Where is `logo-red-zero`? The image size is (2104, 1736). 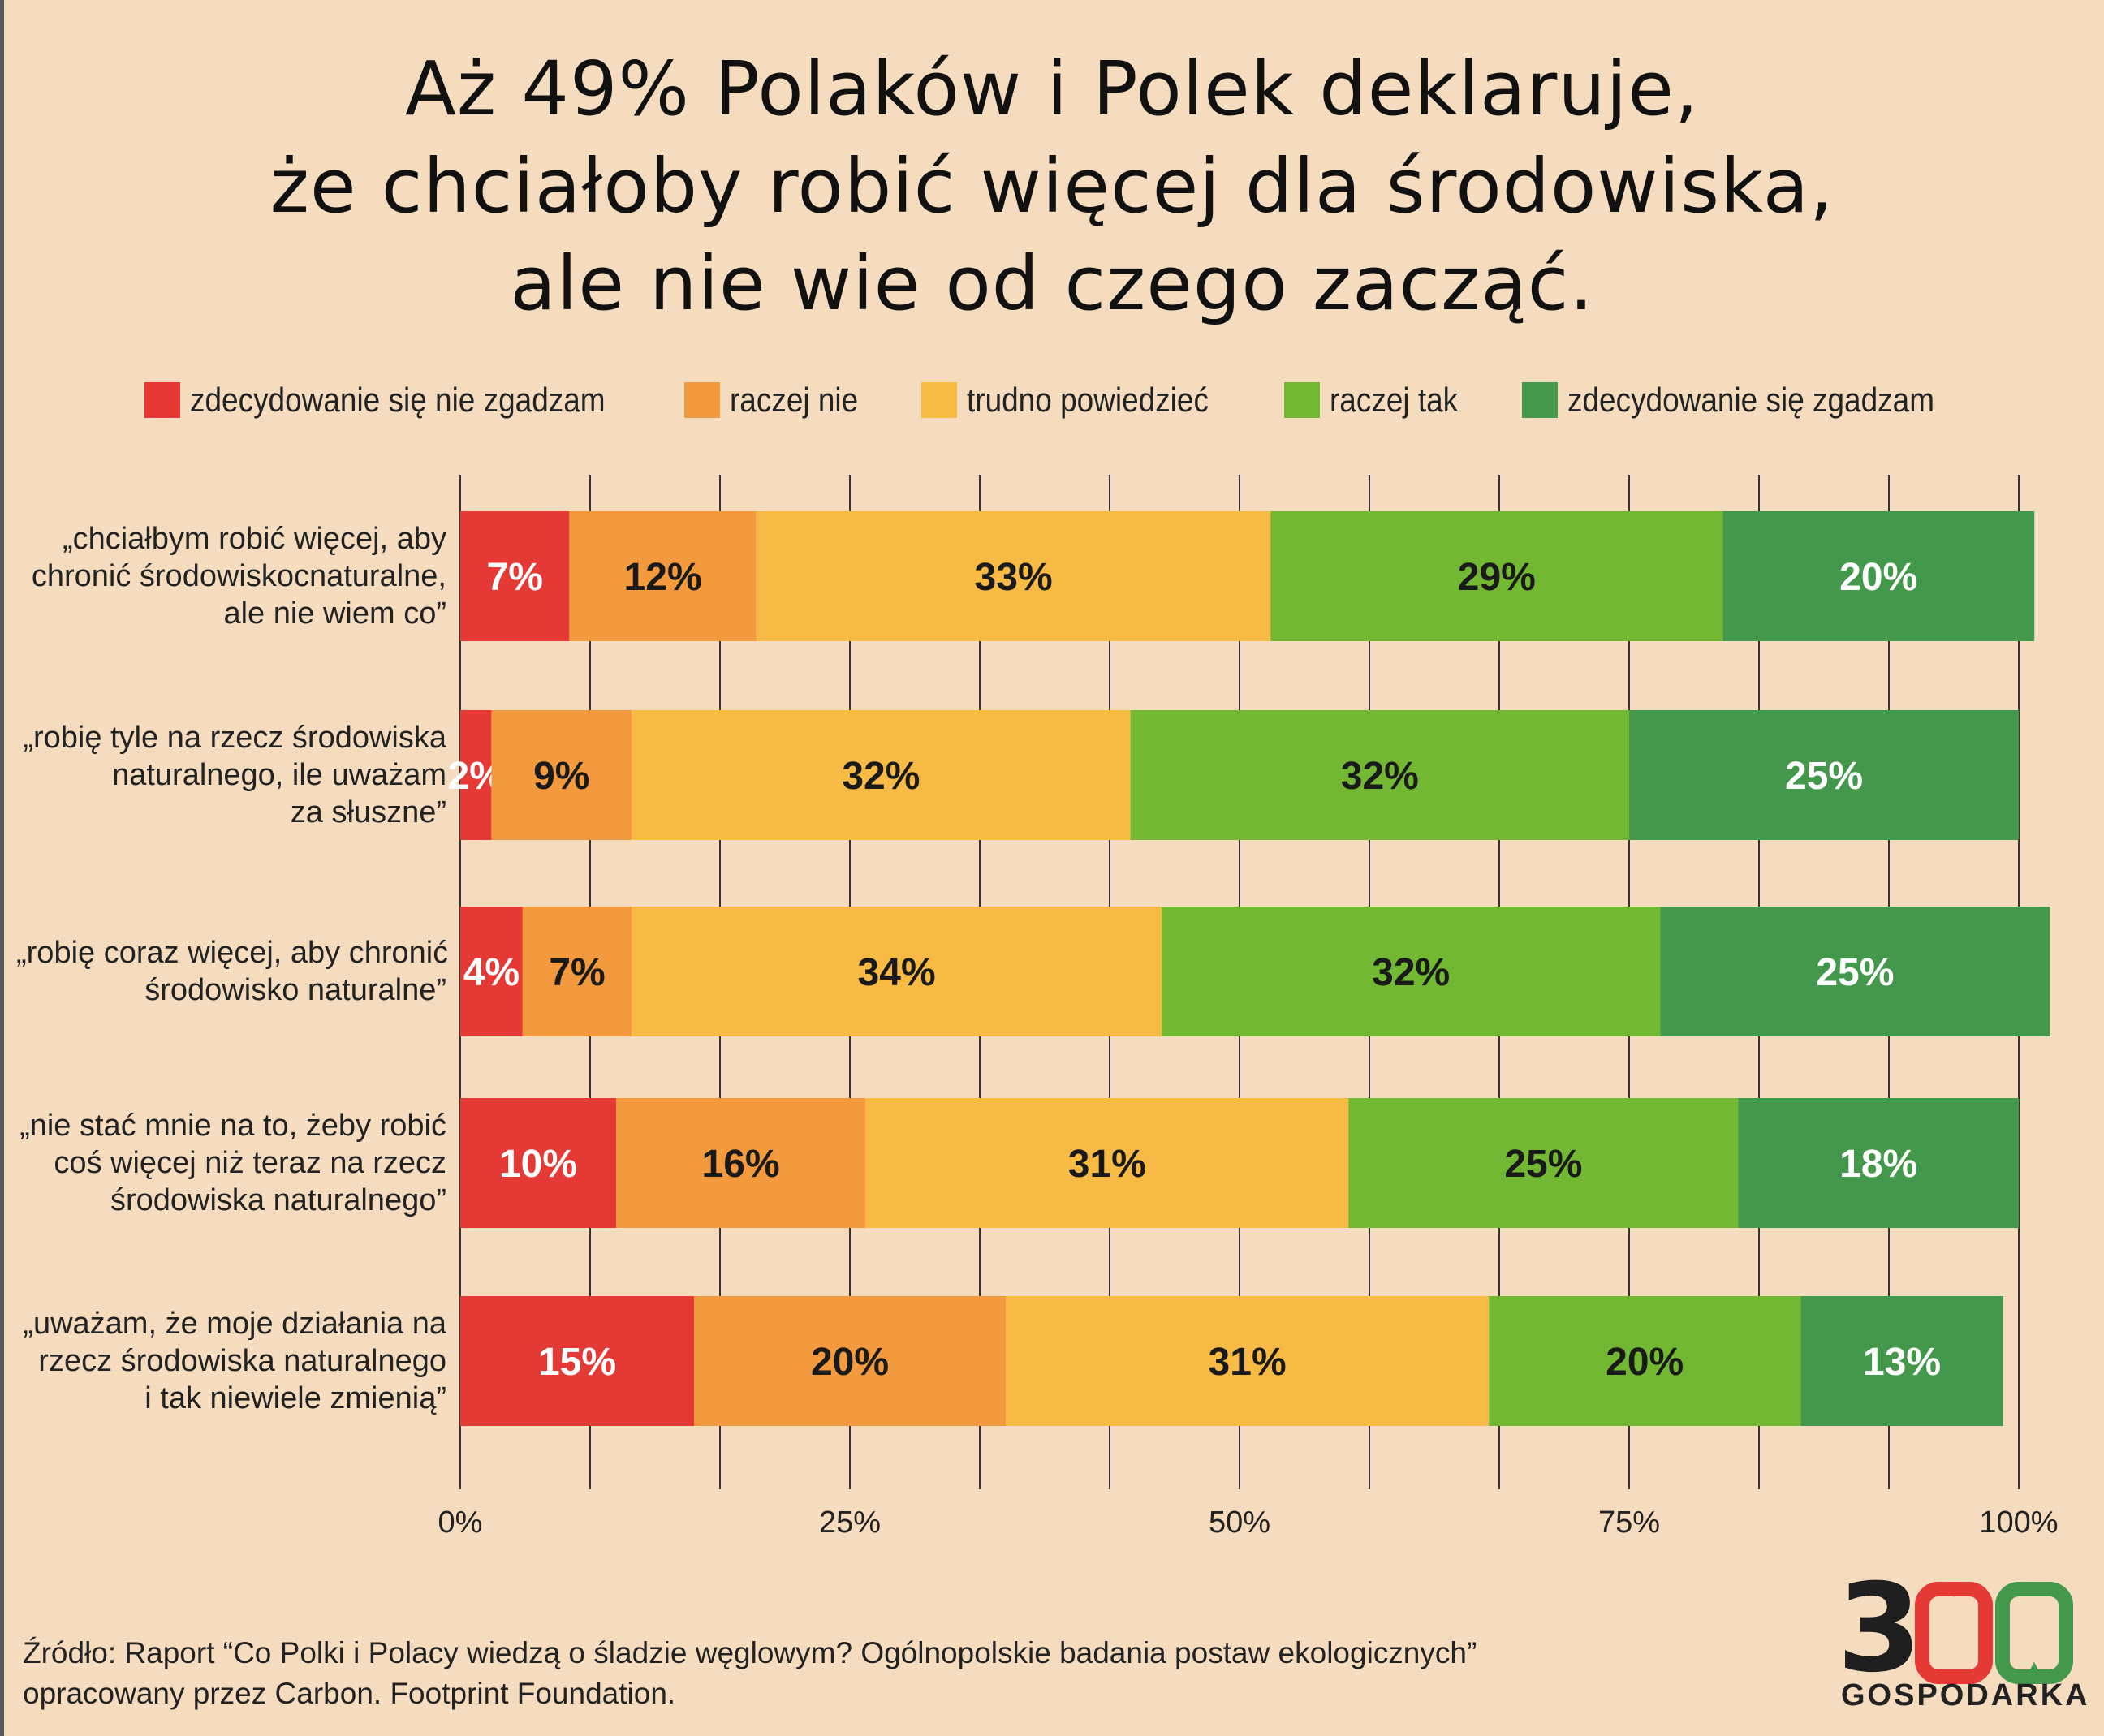 logo-red-zero is located at coordinates (1954, 1633).